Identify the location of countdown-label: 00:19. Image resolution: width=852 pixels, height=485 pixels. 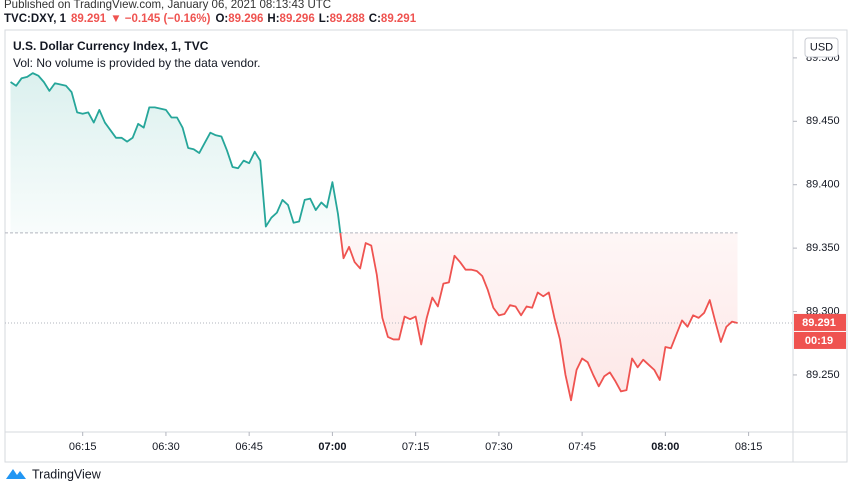
(819, 341).